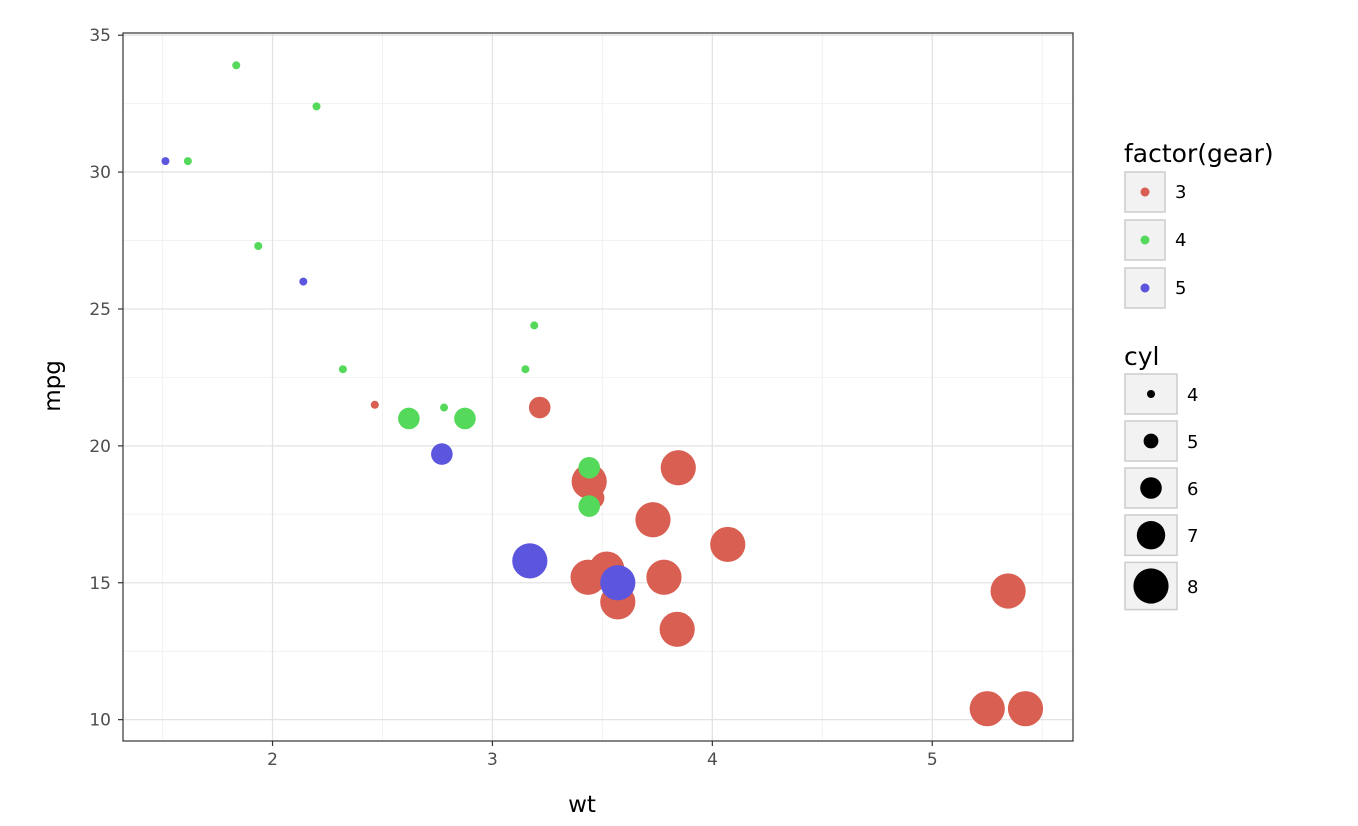  What do you see at coordinates (100, 310) in the screenshot?
I see `y-tick-label: 25` at bounding box center [100, 310].